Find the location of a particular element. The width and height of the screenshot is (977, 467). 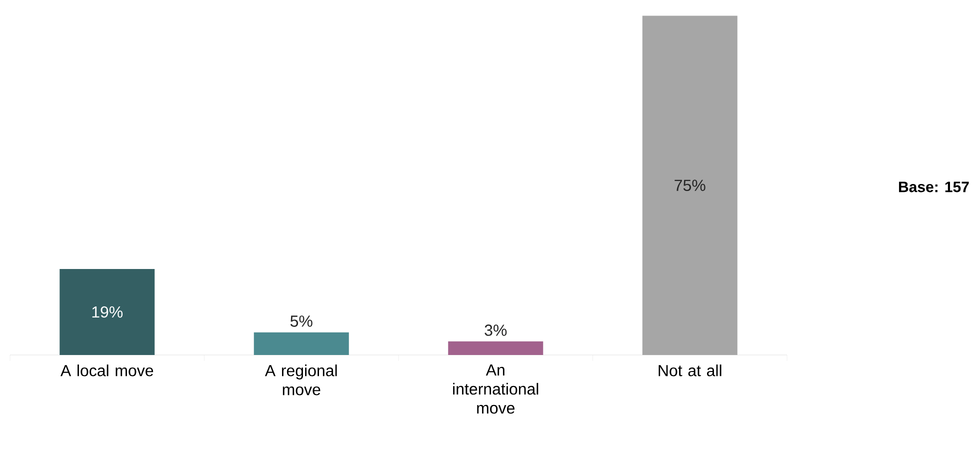

x-tick-label: A regional move is located at coordinates (300, 380).